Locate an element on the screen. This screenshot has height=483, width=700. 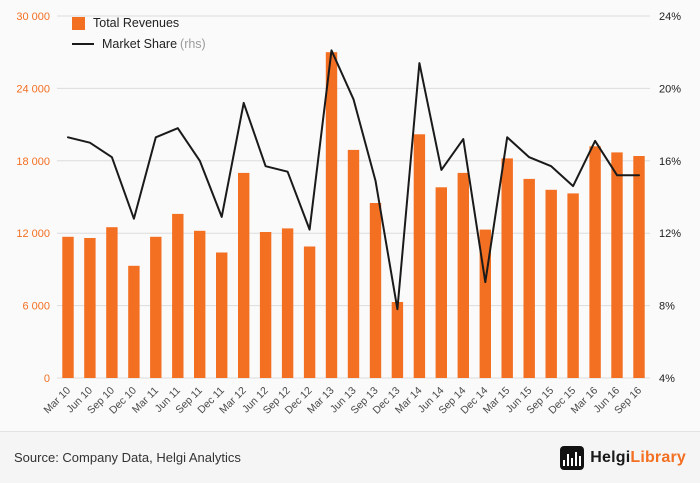
left-axis-tick-label: 12 000 is located at coordinates (33, 234).